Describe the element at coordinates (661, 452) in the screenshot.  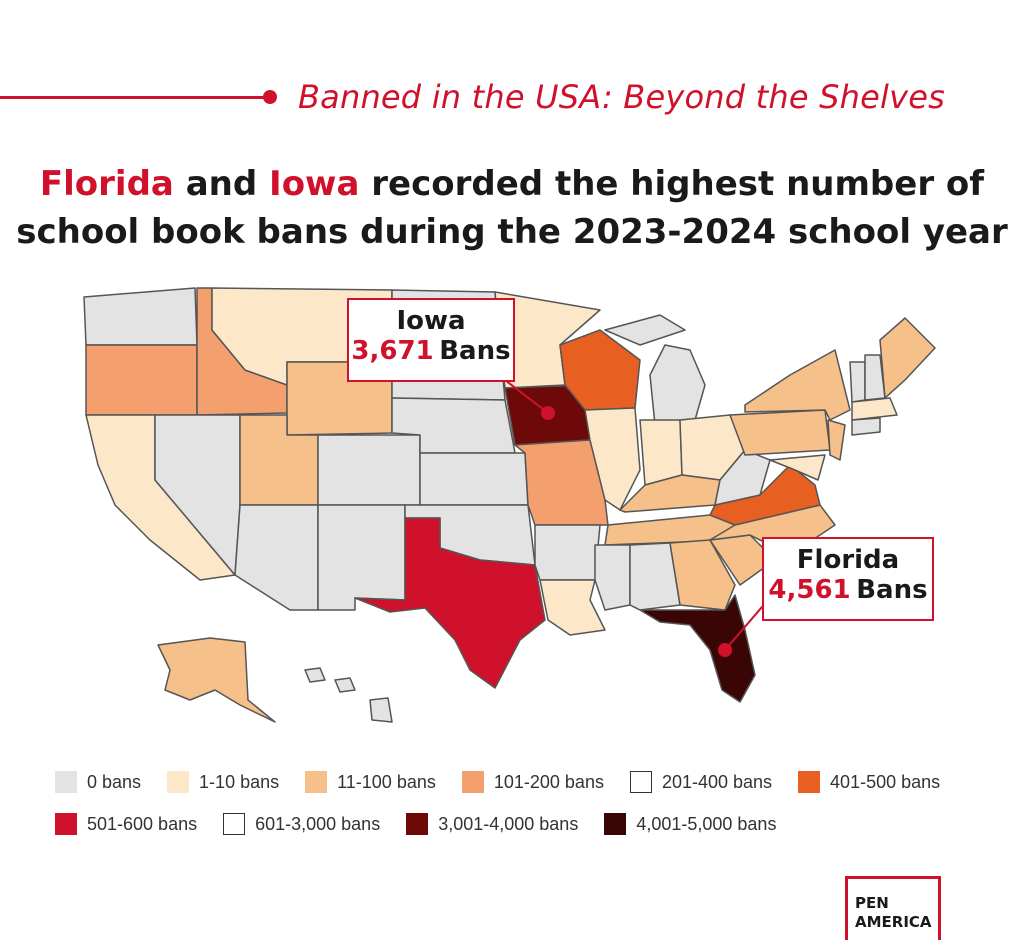
I see `state-indiana` at that location.